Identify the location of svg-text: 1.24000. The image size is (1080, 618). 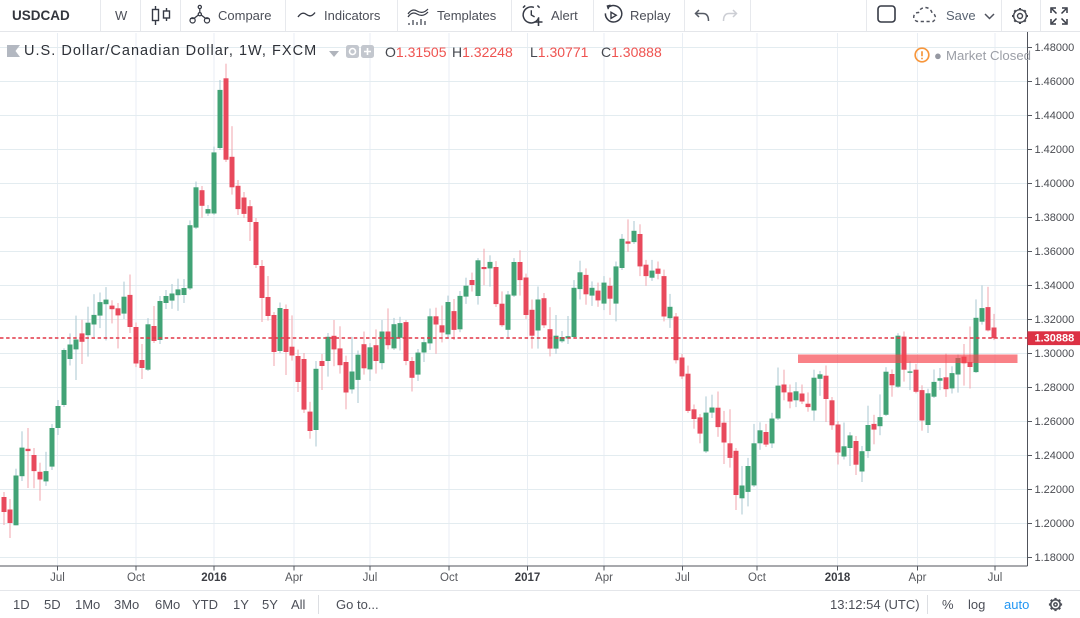
(1055, 456).